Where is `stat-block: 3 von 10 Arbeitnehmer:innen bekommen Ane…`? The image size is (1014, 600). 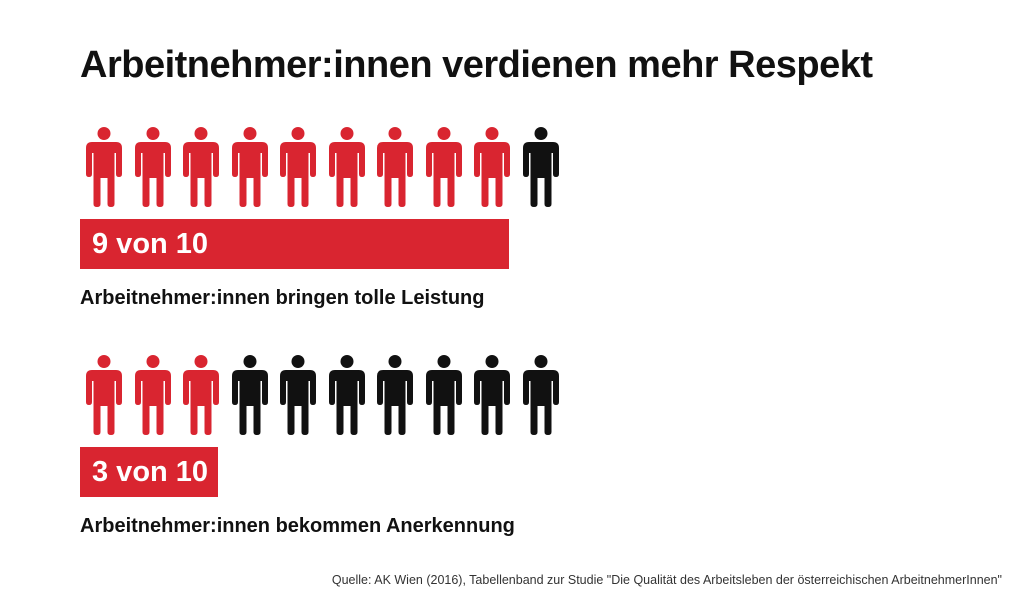
stat-block: 3 von 10 Arbeitnehmer:innen bekommen Ane… is located at coordinates (320, 446).